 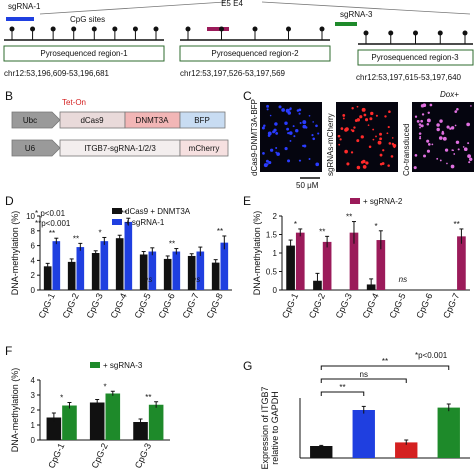 I want to click on promoter, so click(x=36, y=120).